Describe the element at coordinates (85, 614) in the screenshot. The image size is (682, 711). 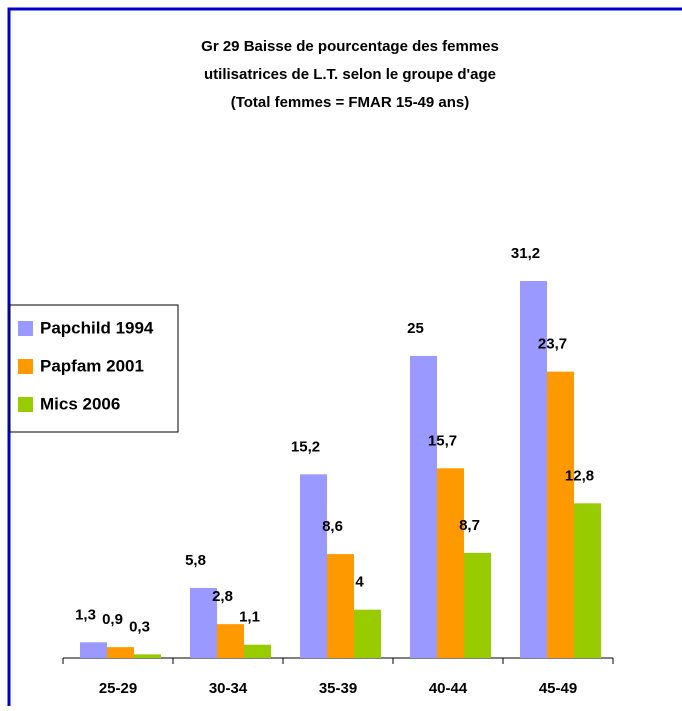
I see `data-label: 1,3` at that location.